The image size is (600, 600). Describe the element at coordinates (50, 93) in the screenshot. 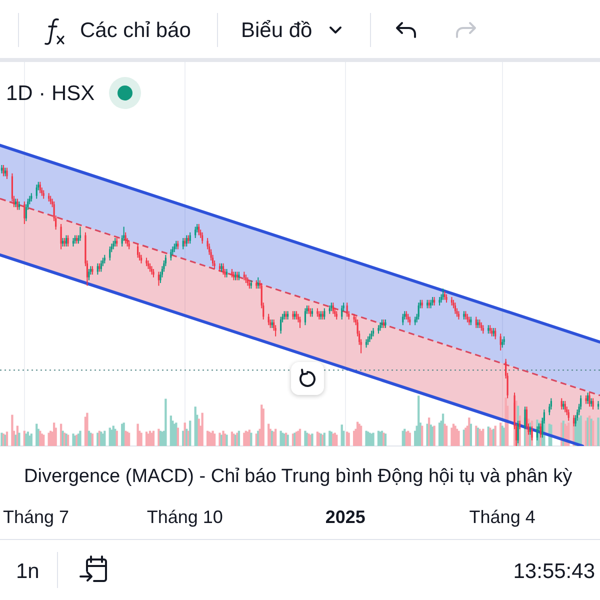

I see `chart-title: 1D · HSX` at that location.